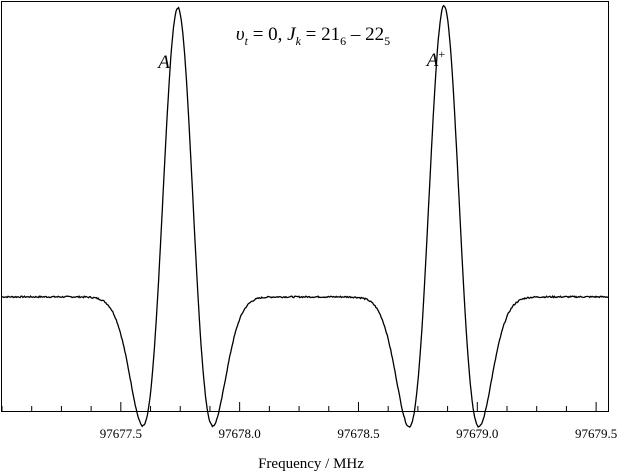 This screenshot has width=622, height=472. I want to click on x-axis-tick-labels: 97677.5 97678.0 97678.5 97679.0 97679.5, so click(359, 433).